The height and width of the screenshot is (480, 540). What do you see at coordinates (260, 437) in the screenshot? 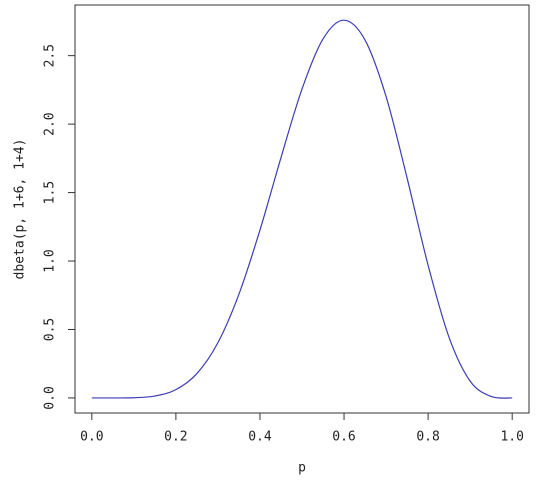
I see `x-tick-label: 0.4` at bounding box center [260, 437].